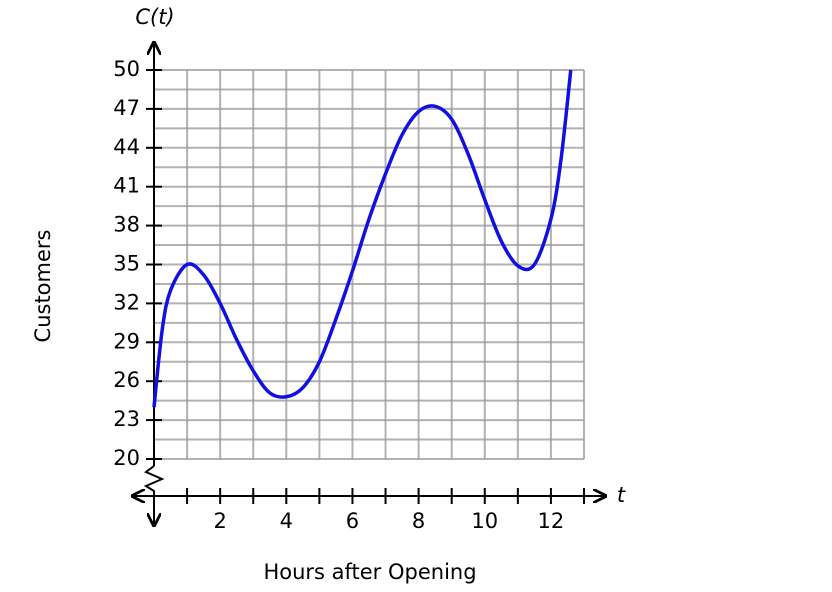  What do you see at coordinates (418, 521) in the screenshot?
I see `x-tick-label: 8` at bounding box center [418, 521].